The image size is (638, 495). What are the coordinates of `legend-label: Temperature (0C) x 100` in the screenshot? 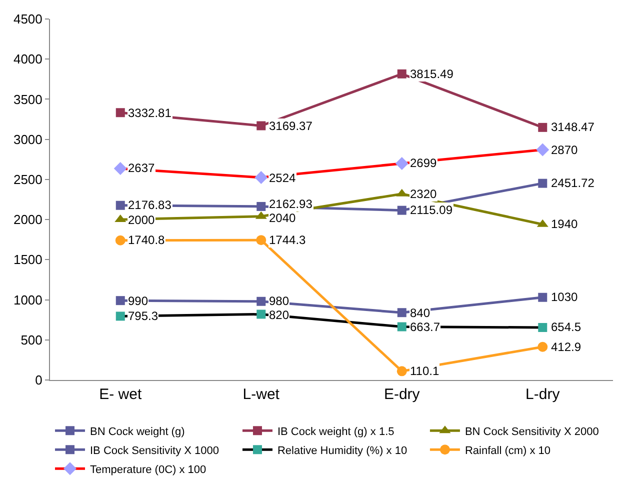 It's located at (148, 470).